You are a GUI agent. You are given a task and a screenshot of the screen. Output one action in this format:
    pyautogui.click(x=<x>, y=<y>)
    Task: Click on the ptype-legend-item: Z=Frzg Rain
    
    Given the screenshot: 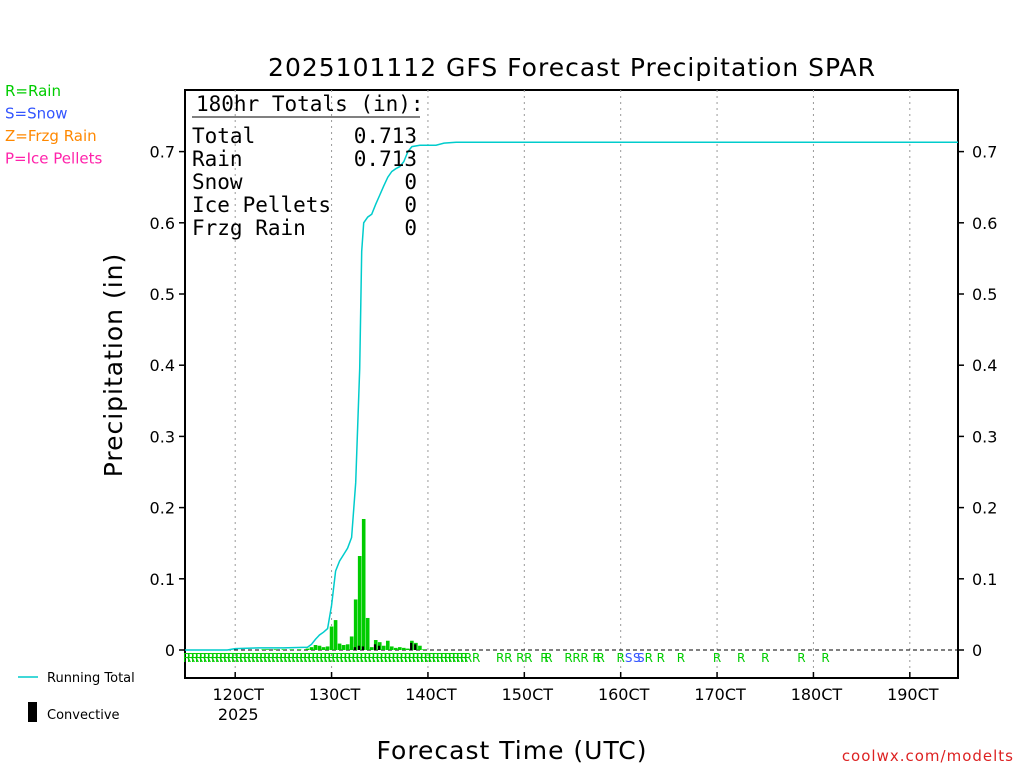 What is the action you would take?
    pyautogui.click(x=51, y=136)
    